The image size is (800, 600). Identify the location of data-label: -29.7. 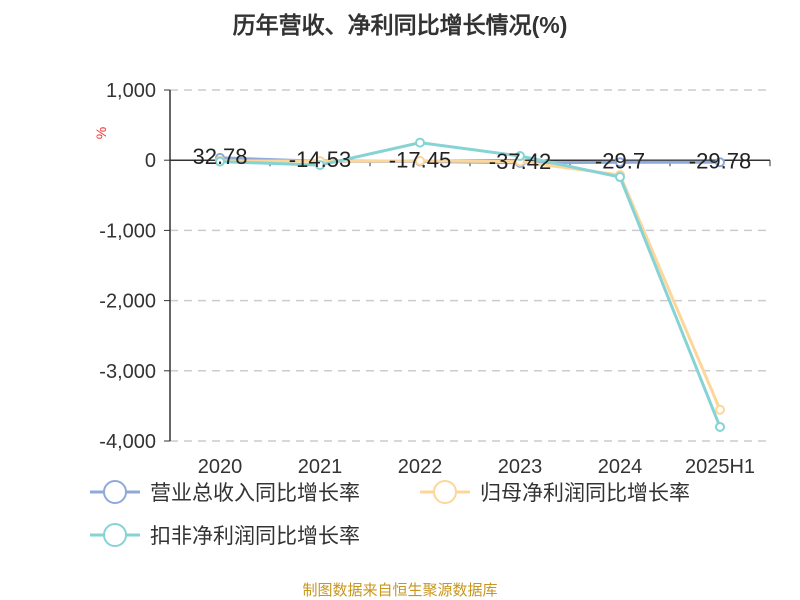
(620, 160).